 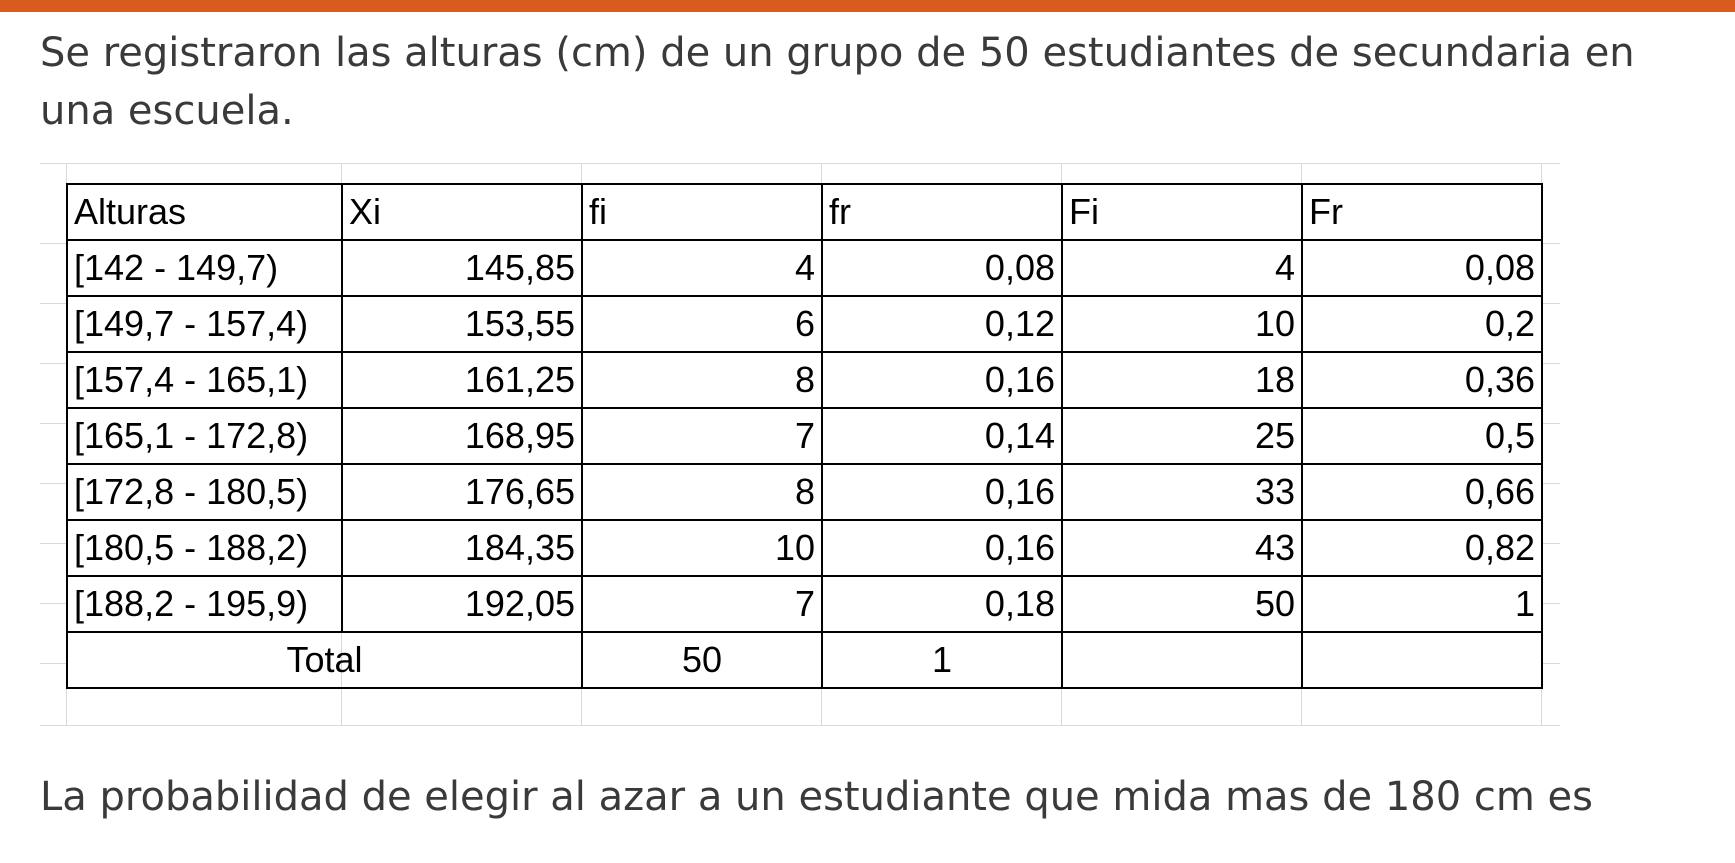 I want to click on table-row: [157,4 - 165,1) 161,25 8 0,16 18 0,36, so click(x=804, y=380).